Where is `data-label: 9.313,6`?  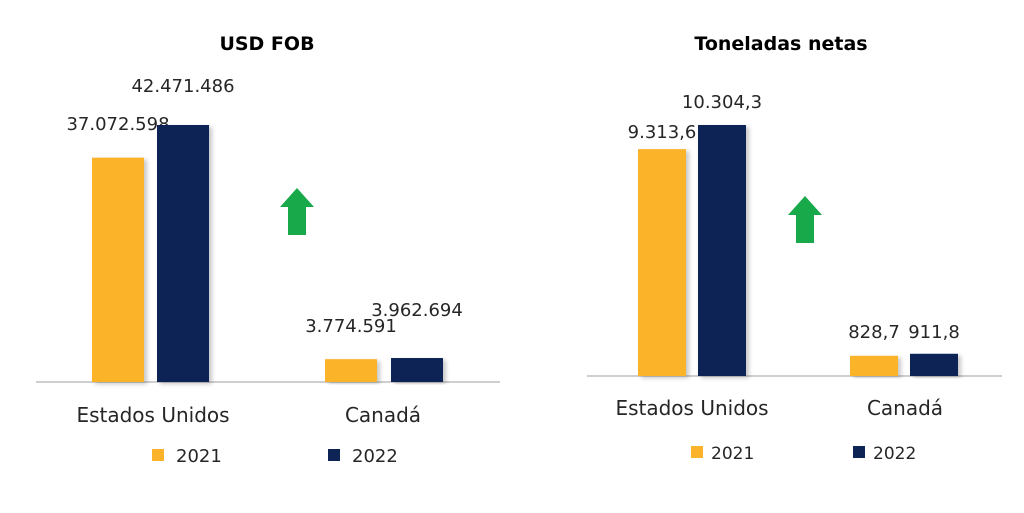
data-label: 9.313,6 is located at coordinates (662, 132).